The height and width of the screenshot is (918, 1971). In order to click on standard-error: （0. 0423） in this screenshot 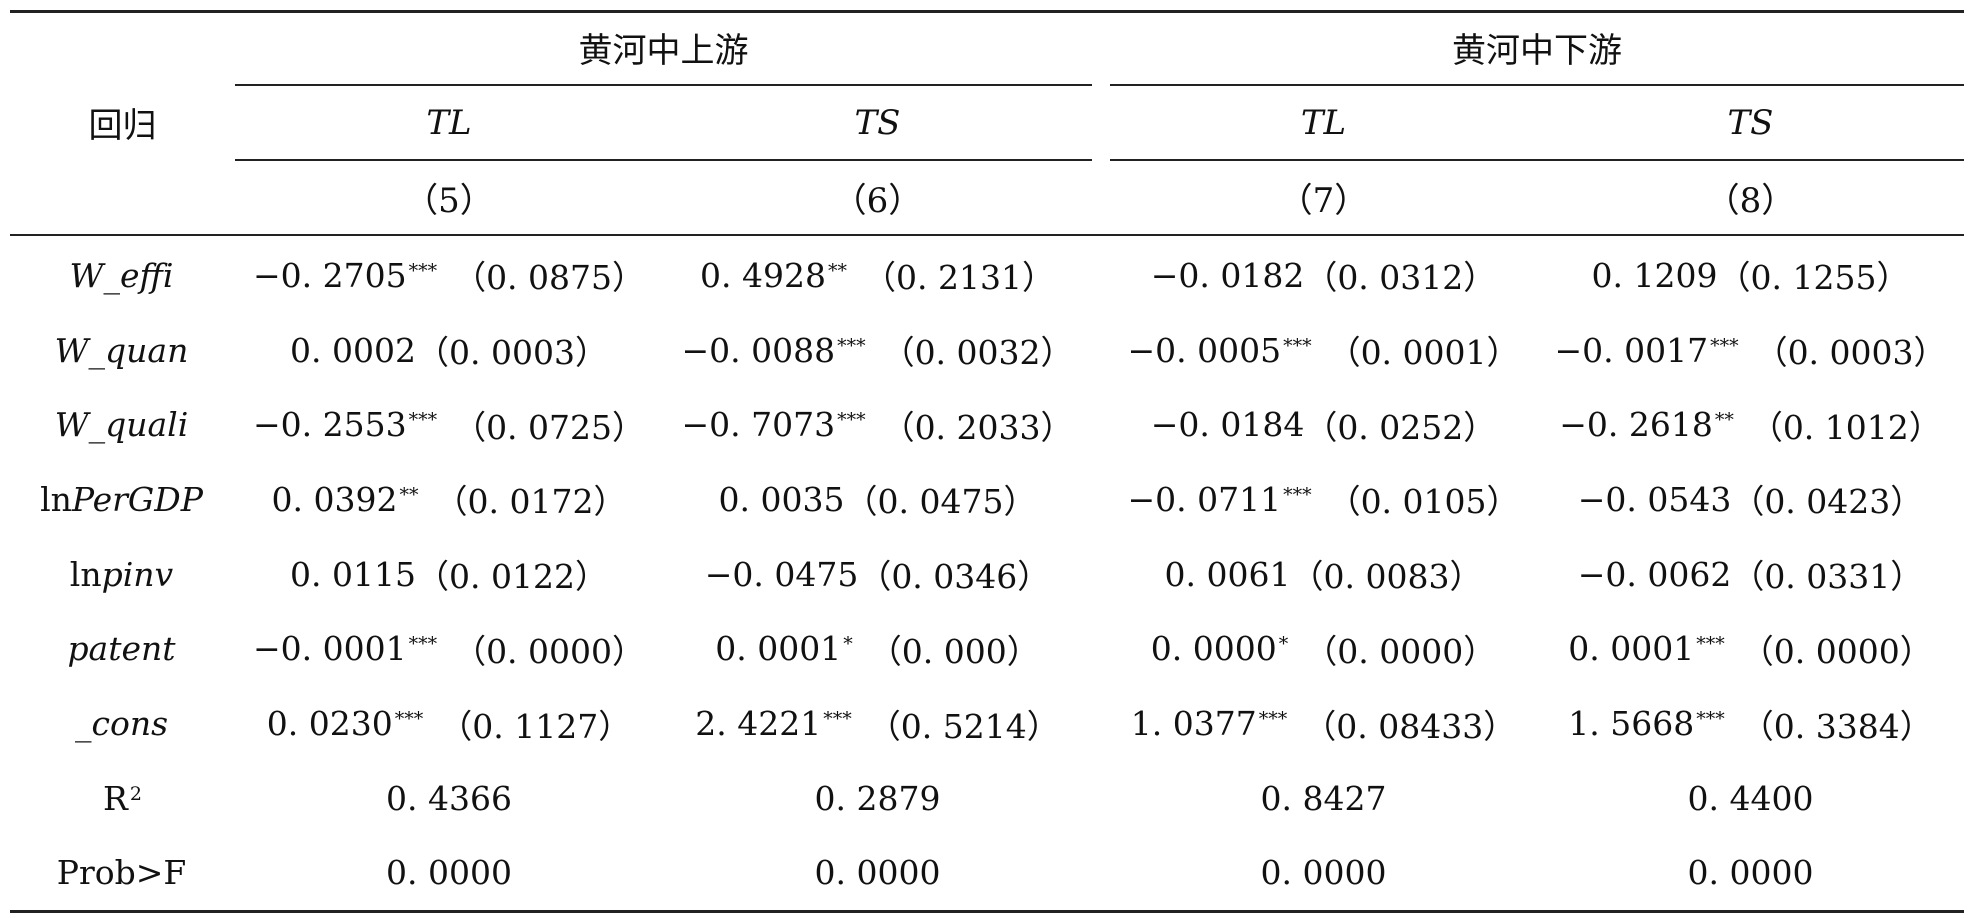, I will do `click(1827, 502)`.